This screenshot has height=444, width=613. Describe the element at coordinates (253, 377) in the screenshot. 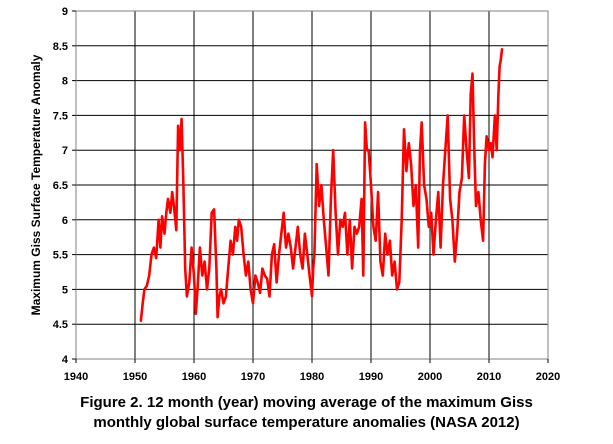

I see `x-tick-label: 1970` at that location.